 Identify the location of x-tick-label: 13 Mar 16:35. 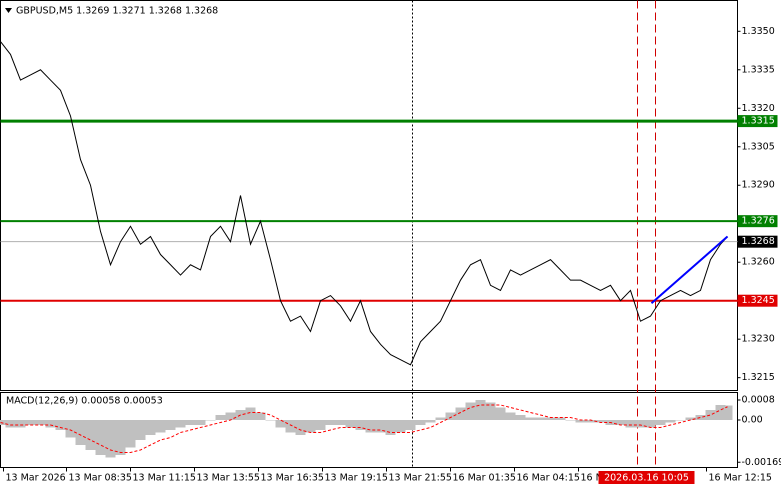
(292, 478).